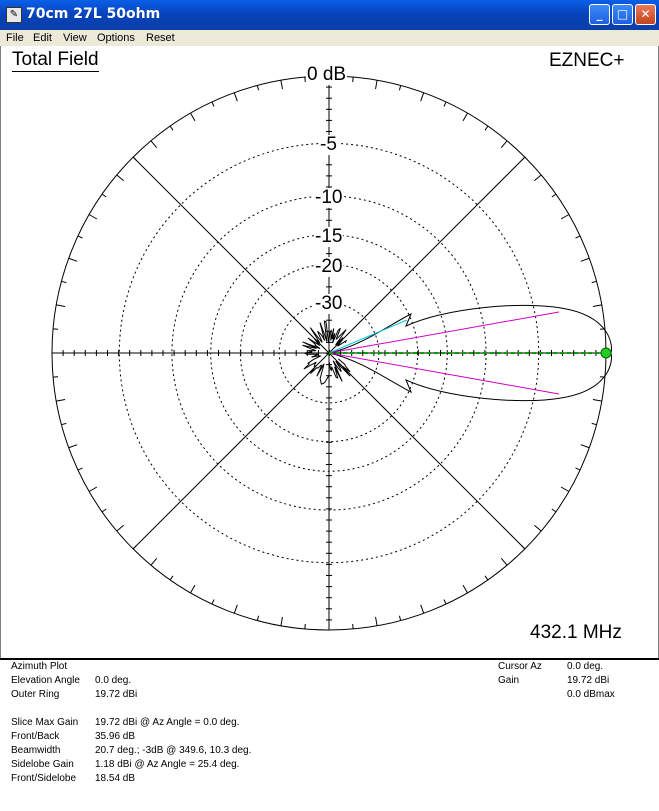 The width and height of the screenshot is (659, 811). I want to click on info-value-elevation: 0.0 deg., so click(113, 680).